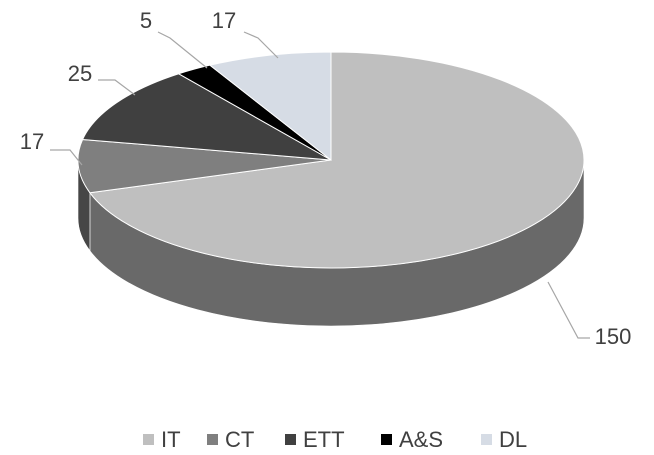 The height and width of the screenshot is (455, 654). Describe the element at coordinates (171, 439) in the screenshot. I see `legend-label: IT` at that location.